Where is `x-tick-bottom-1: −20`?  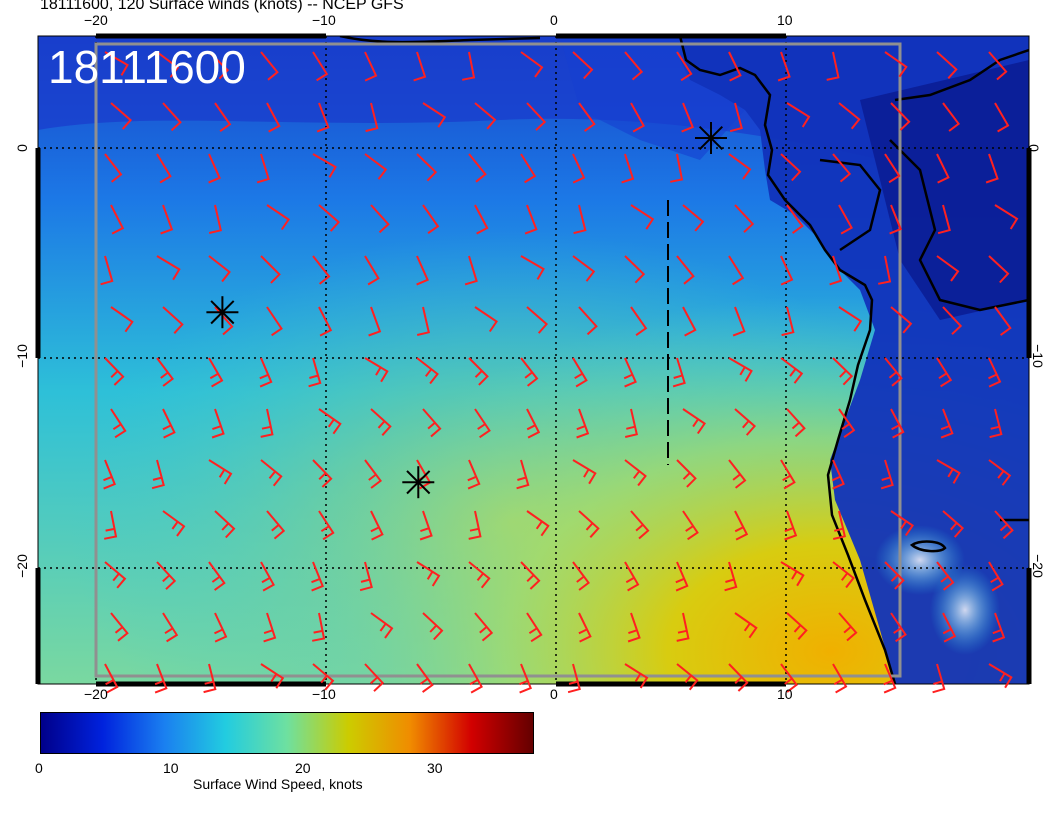
x-tick-bottom-1: −20 is located at coordinates (96, 694).